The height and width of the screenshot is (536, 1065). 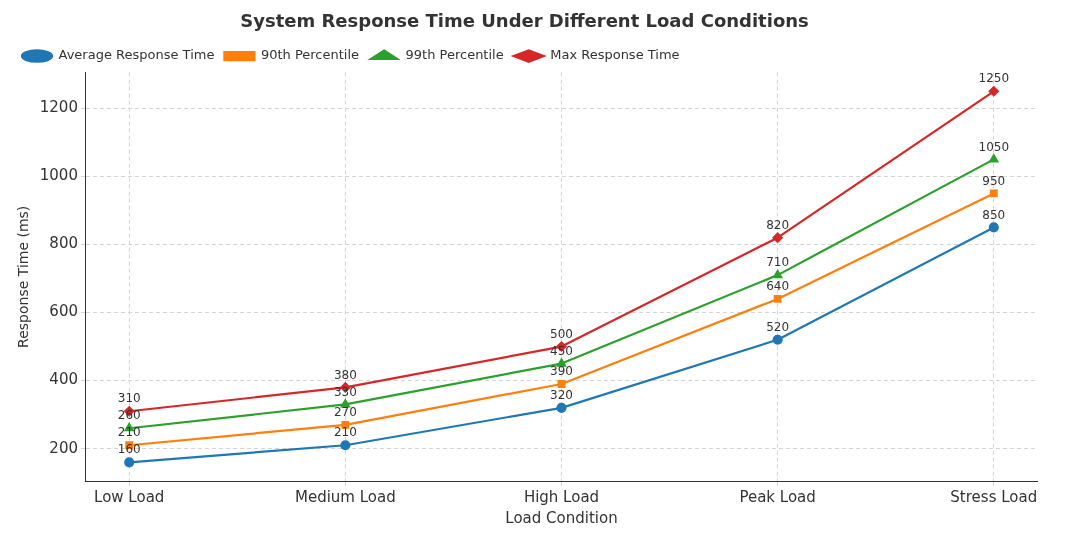 I want to click on data-label: 850, so click(x=994, y=214).